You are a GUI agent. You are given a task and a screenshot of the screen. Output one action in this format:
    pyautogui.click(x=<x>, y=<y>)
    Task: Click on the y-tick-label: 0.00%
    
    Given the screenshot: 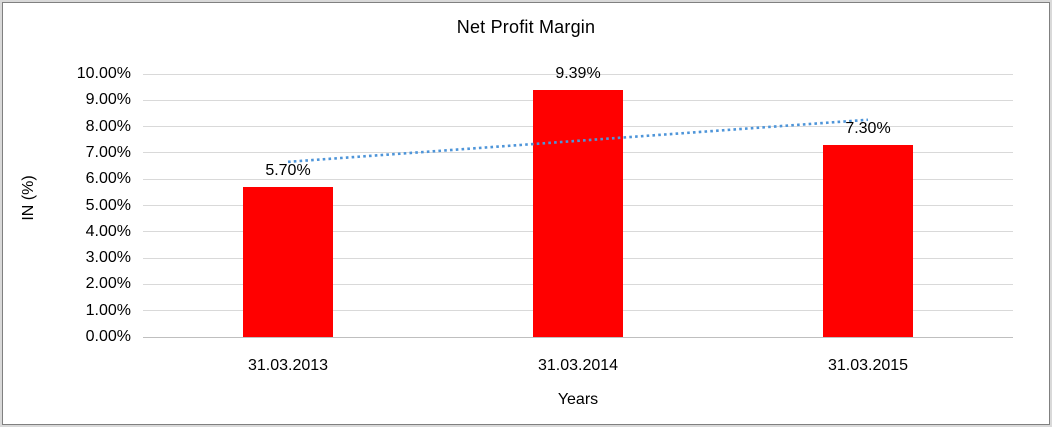 What is the action you would take?
    pyautogui.click(x=108, y=336)
    